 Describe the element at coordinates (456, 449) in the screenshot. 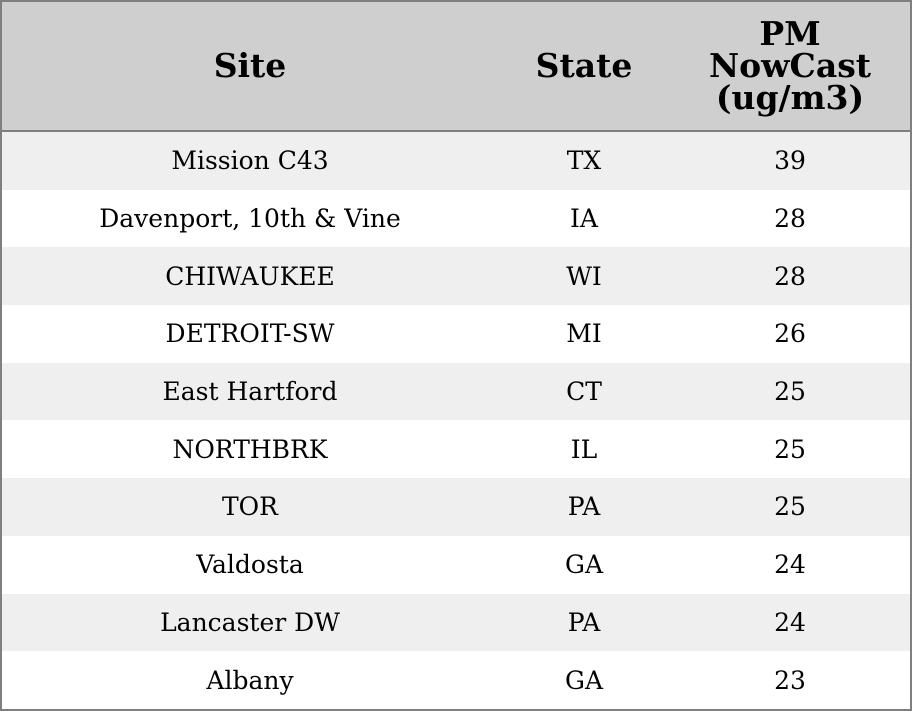

I see `table-row: NORTHBRK IL 25` at that location.